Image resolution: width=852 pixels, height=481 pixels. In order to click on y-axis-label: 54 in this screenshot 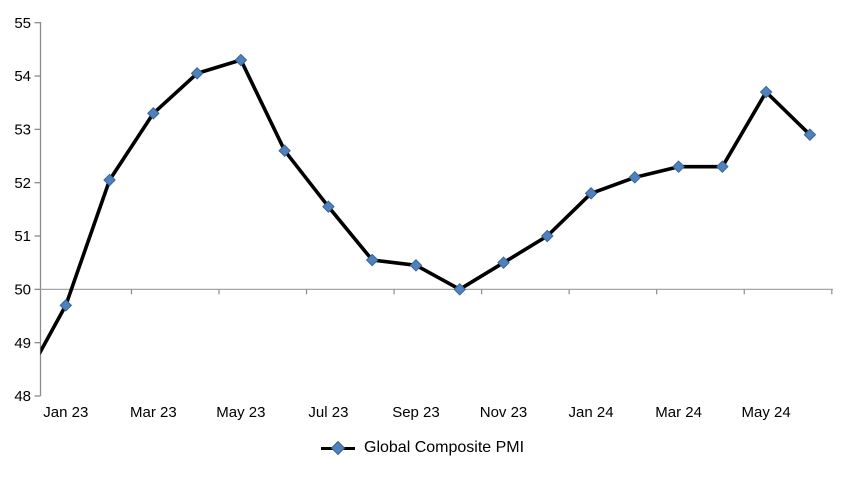, I will do `click(22, 76)`.